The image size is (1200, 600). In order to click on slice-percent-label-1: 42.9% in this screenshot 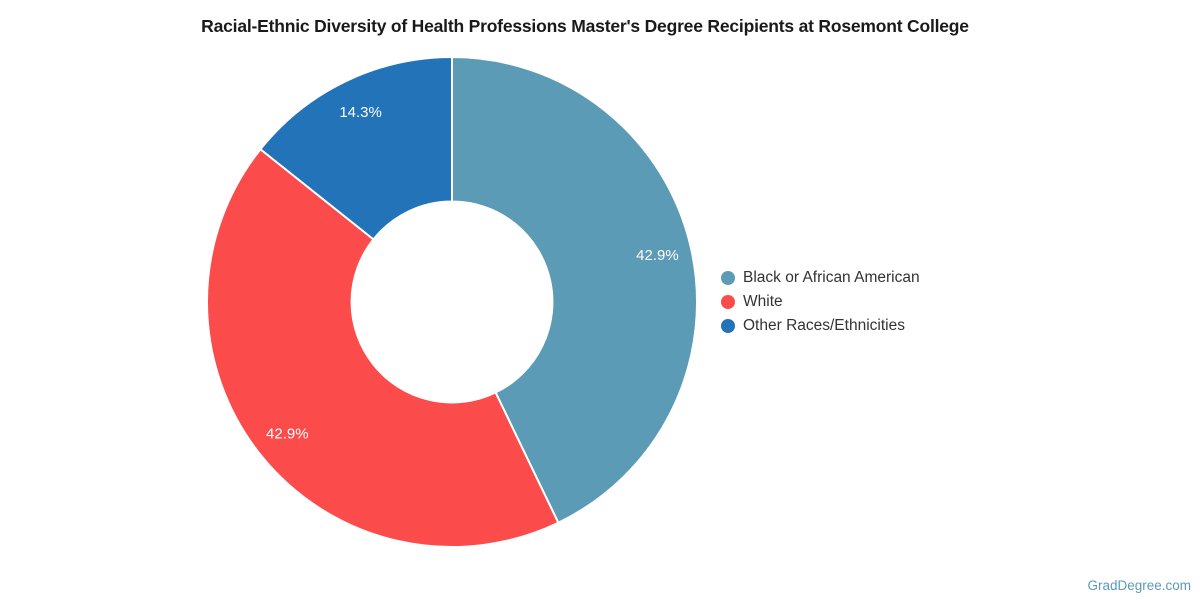, I will do `click(287, 433)`.